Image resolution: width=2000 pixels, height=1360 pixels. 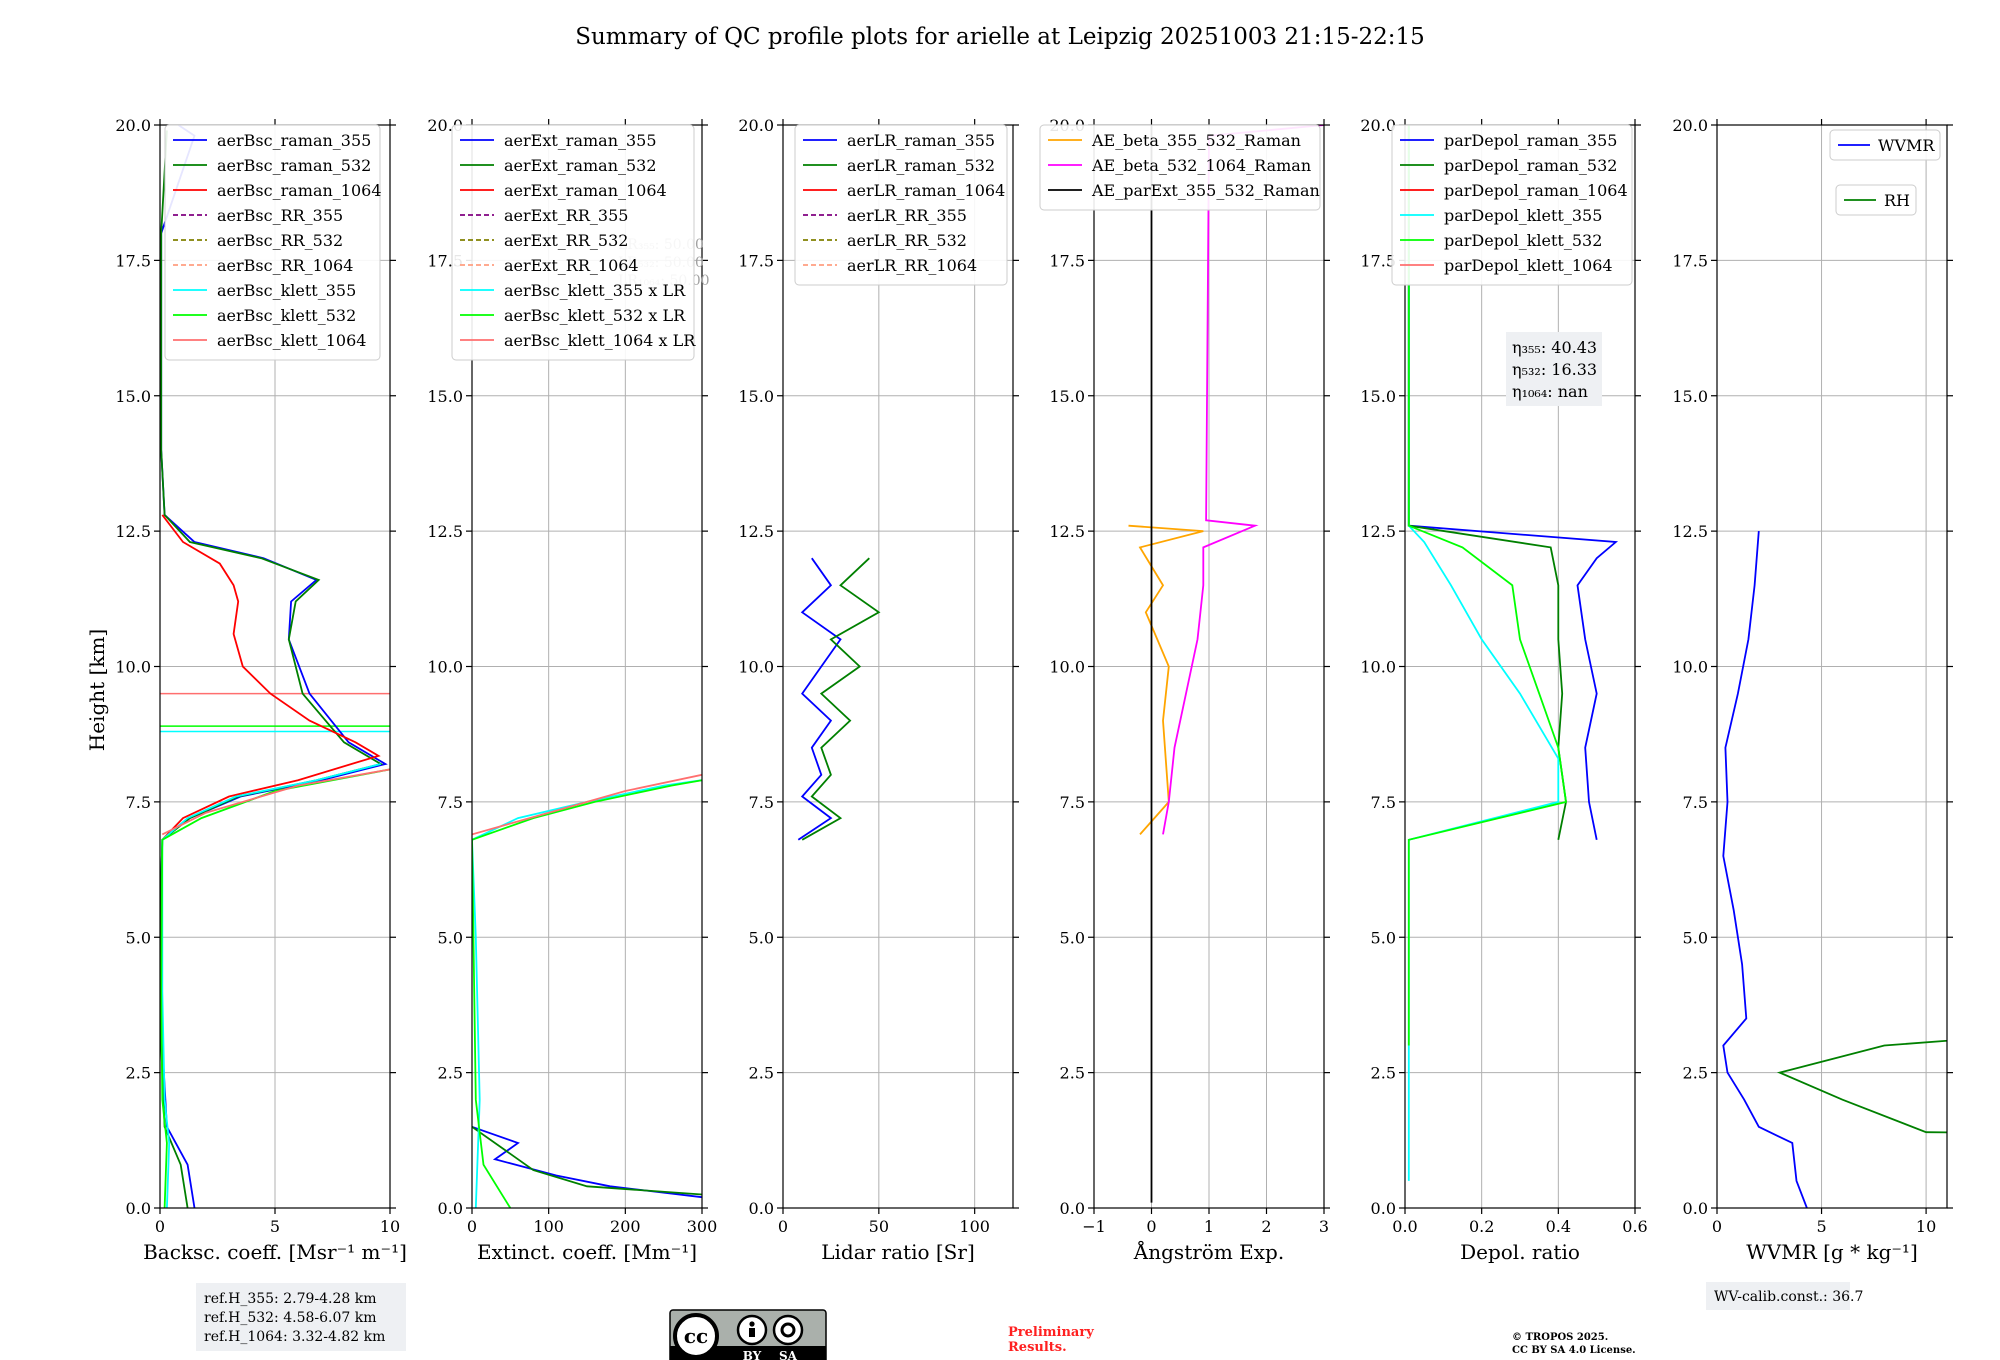 What do you see at coordinates (97, 690) in the screenshot?
I see `y-axis-label: Height [km]` at bounding box center [97, 690].